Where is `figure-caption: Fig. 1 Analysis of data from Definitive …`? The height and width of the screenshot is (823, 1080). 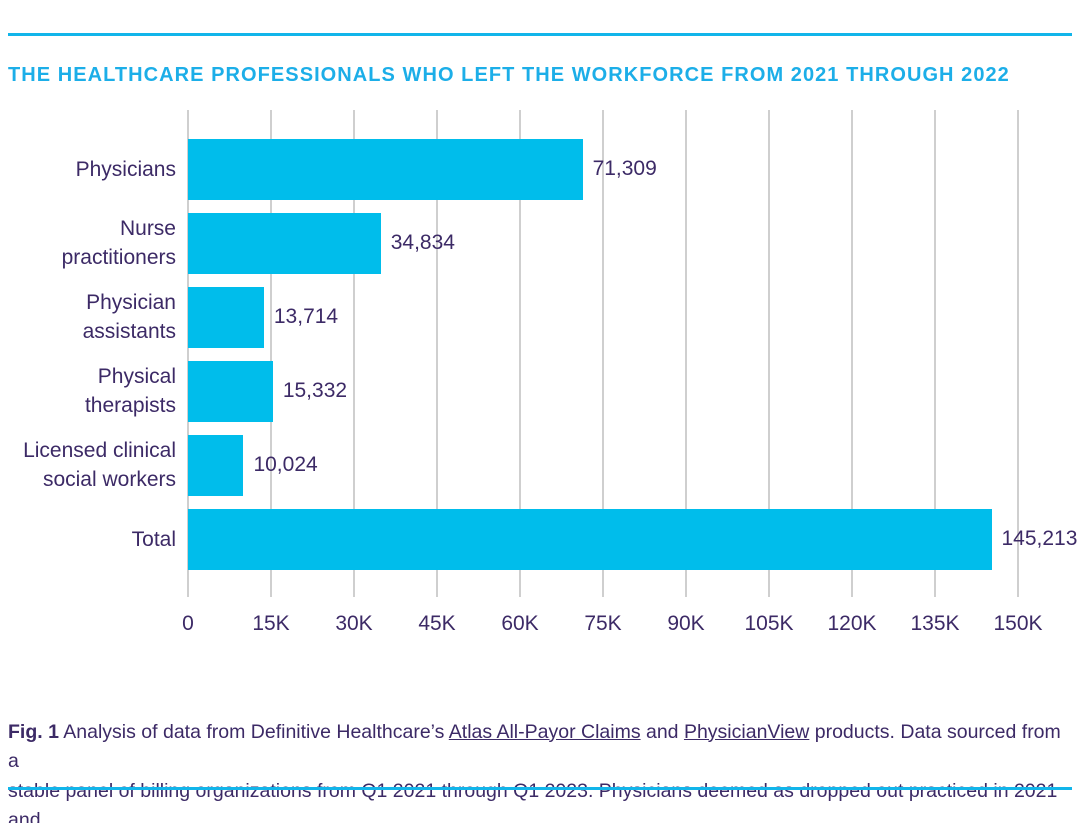 figure-caption: Fig. 1 Analysis of data from Definitive … is located at coordinates (541, 770).